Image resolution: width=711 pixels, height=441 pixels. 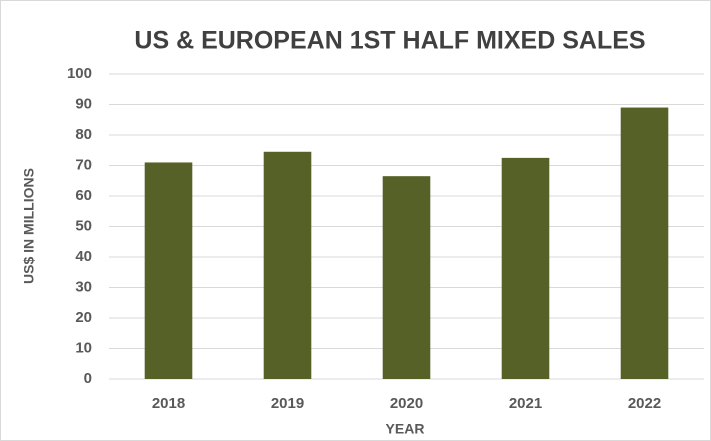 What do you see at coordinates (83, 317) in the screenshot?
I see `y-tick-label: 20` at bounding box center [83, 317].